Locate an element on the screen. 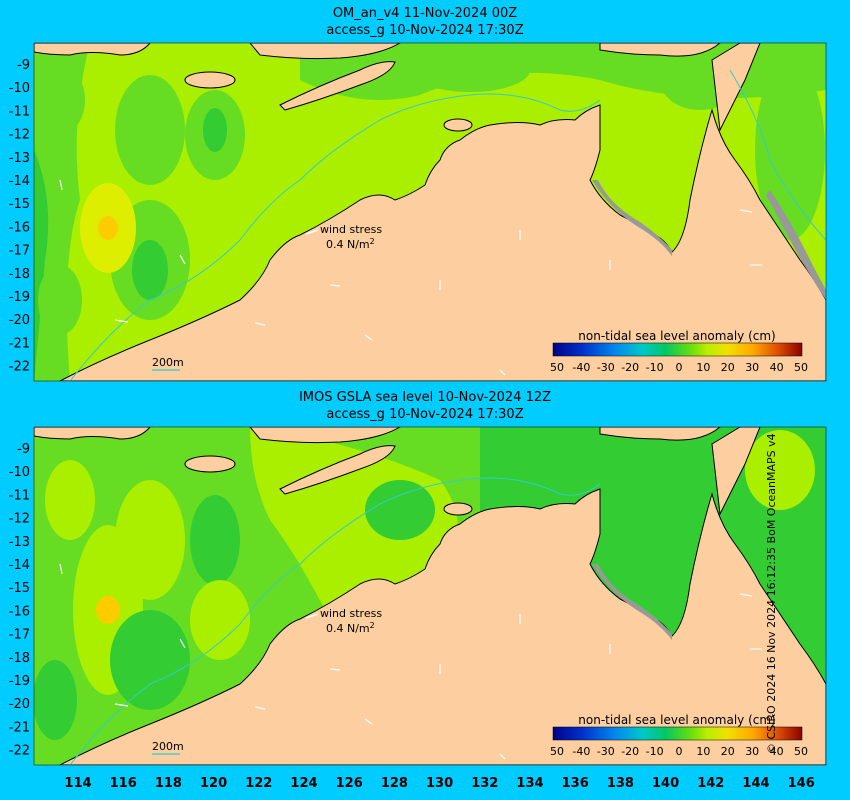 The image size is (850, 800). panel-1-lat-label: -13 is located at coordinates (19, 158).